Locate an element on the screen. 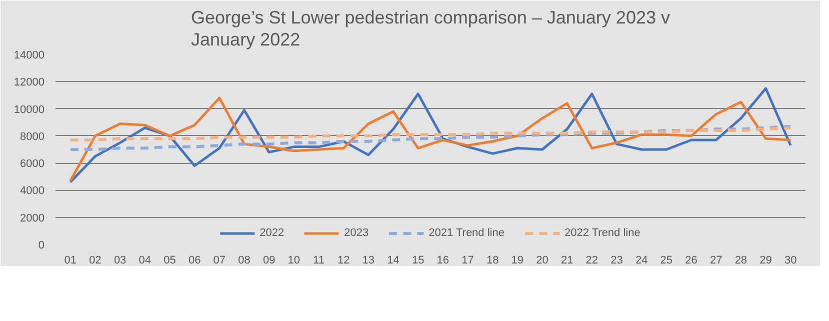 The width and height of the screenshot is (829, 321). x-tick-label: 22 is located at coordinates (592, 260).